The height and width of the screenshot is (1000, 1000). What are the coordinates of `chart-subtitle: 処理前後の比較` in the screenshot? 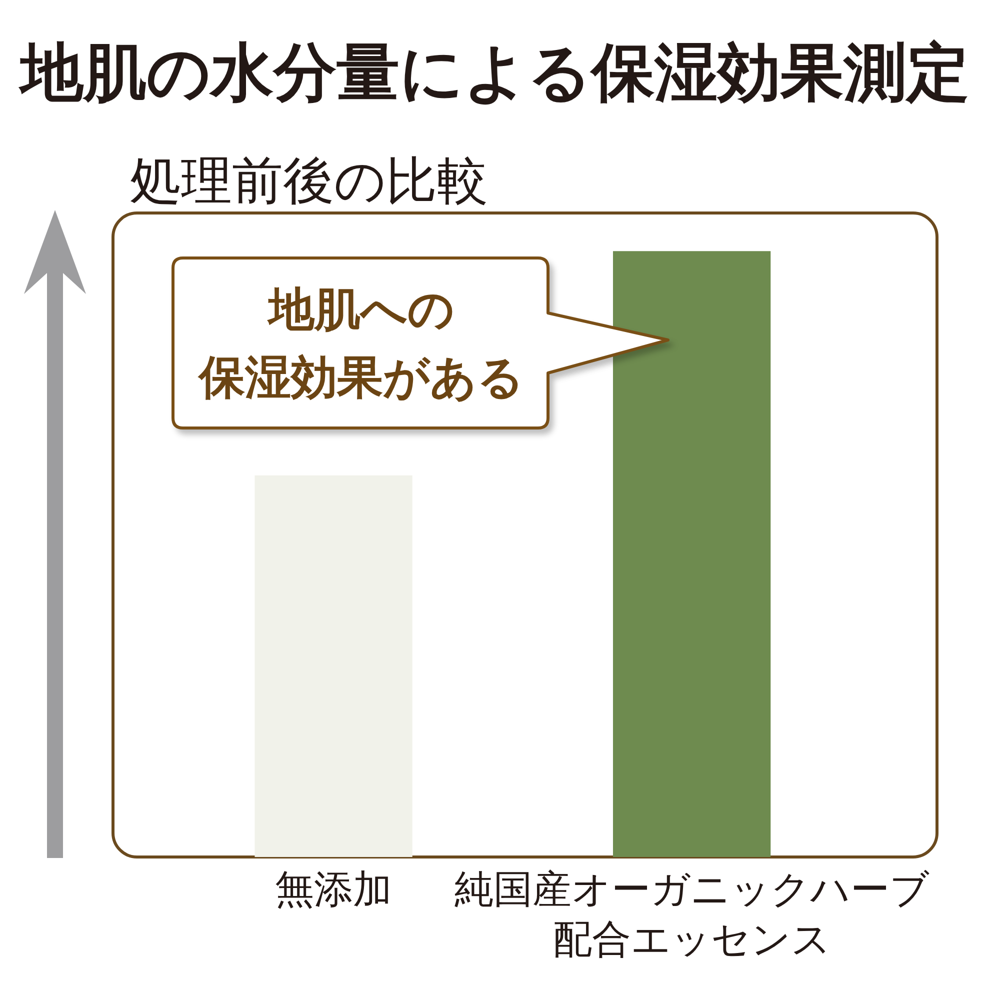 It's located at (309, 181).